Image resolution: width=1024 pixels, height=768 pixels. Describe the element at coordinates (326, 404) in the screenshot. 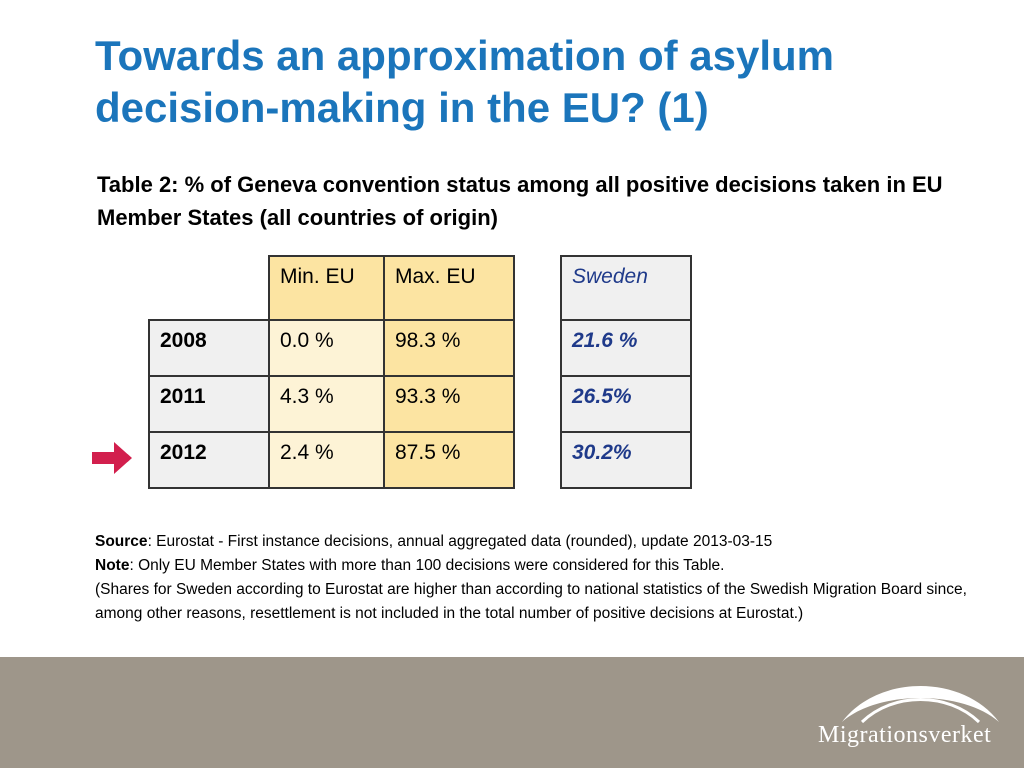

I see `cell-min: 4.3 %` at that location.